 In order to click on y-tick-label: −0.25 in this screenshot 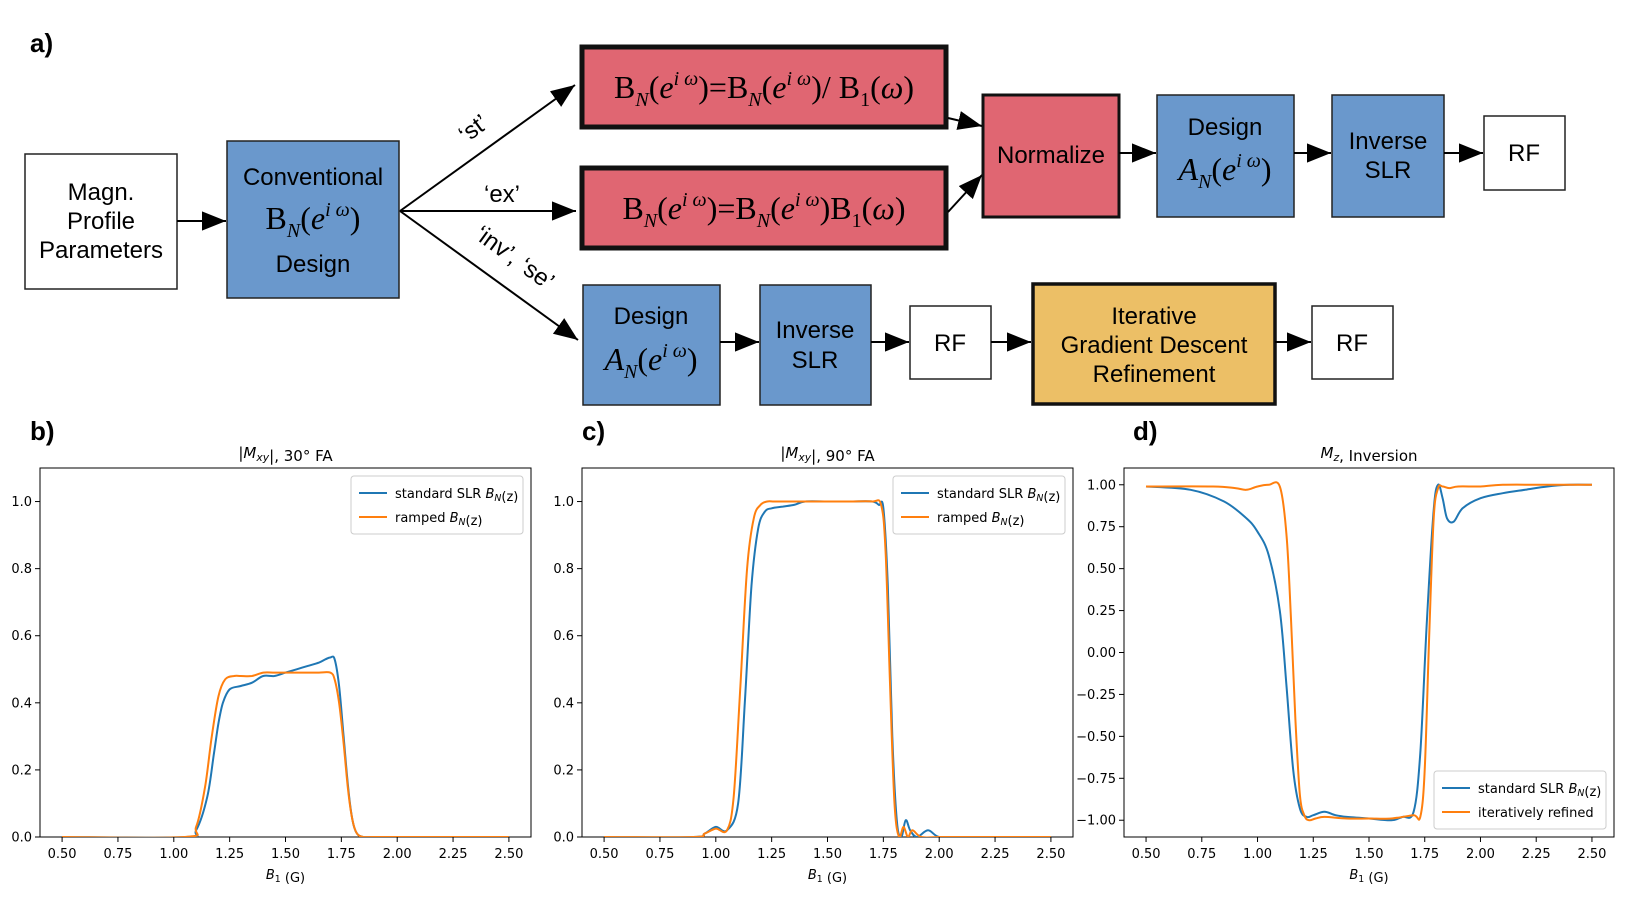, I will do `click(1096, 695)`.